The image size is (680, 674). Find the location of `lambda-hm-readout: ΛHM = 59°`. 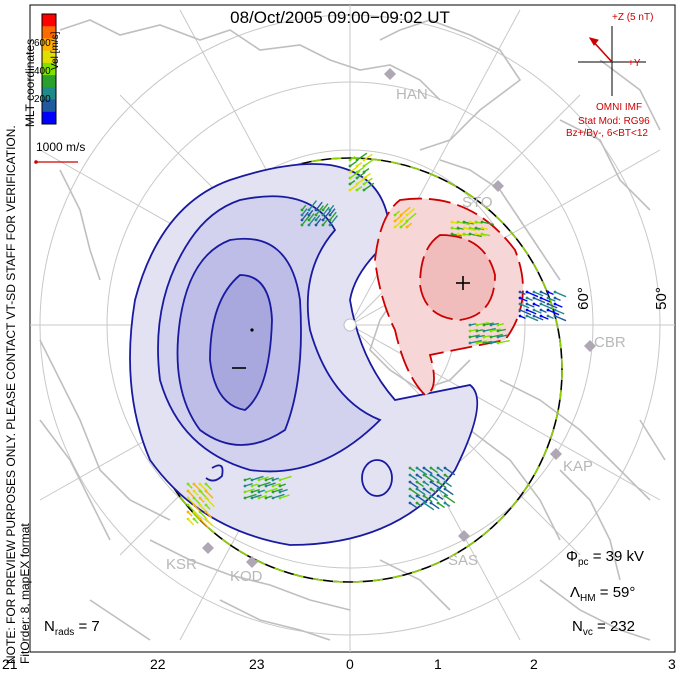

lambda-hm-readout: ΛHM = 59° is located at coordinates (603, 594).